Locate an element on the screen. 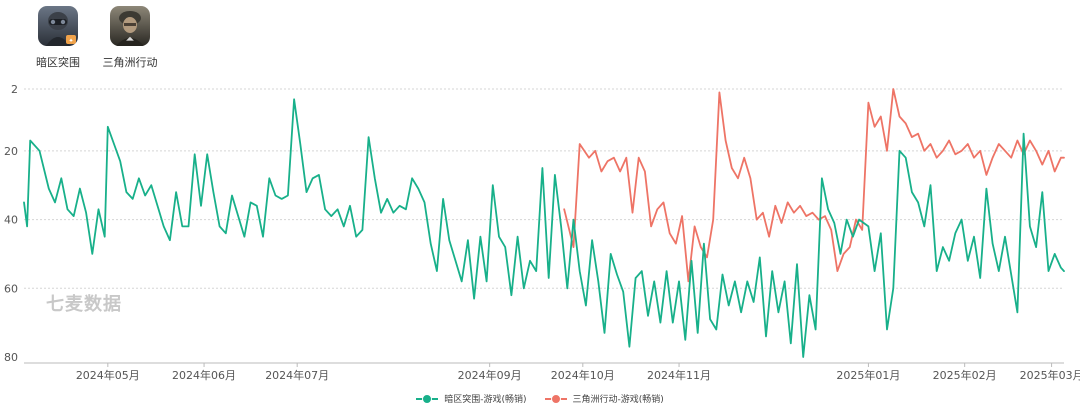  x-tick-label: 2025年03月 is located at coordinates (1050, 375).